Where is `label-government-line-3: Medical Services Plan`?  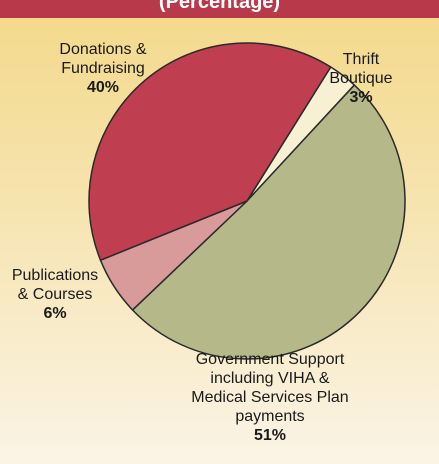 label-government-line-3: Medical Services Plan is located at coordinates (270, 397).